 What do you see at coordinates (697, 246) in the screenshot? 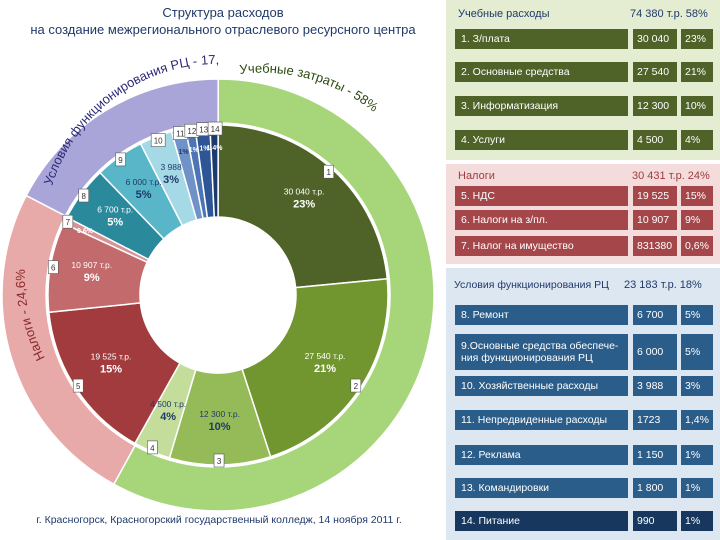
I see `row-percent: 0,6%` at bounding box center [697, 246].